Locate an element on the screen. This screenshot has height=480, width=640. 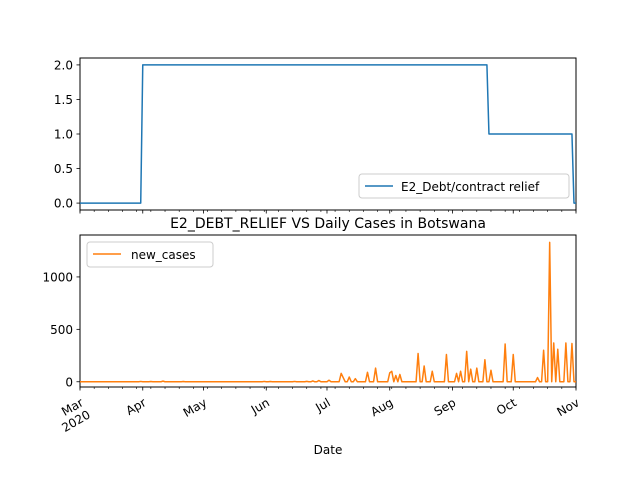
top-y-tick-label: 0.5 is located at coordinates (63, 169).